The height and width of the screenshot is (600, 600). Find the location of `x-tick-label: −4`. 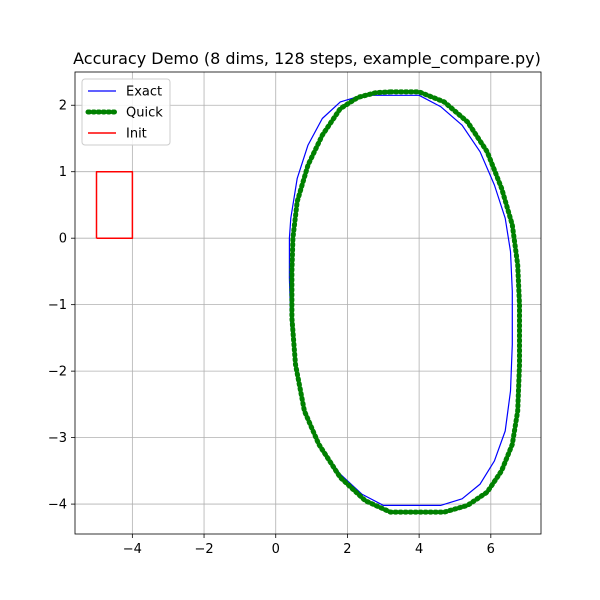

x-tick-label: −4 is located at coordinates (132, 549).